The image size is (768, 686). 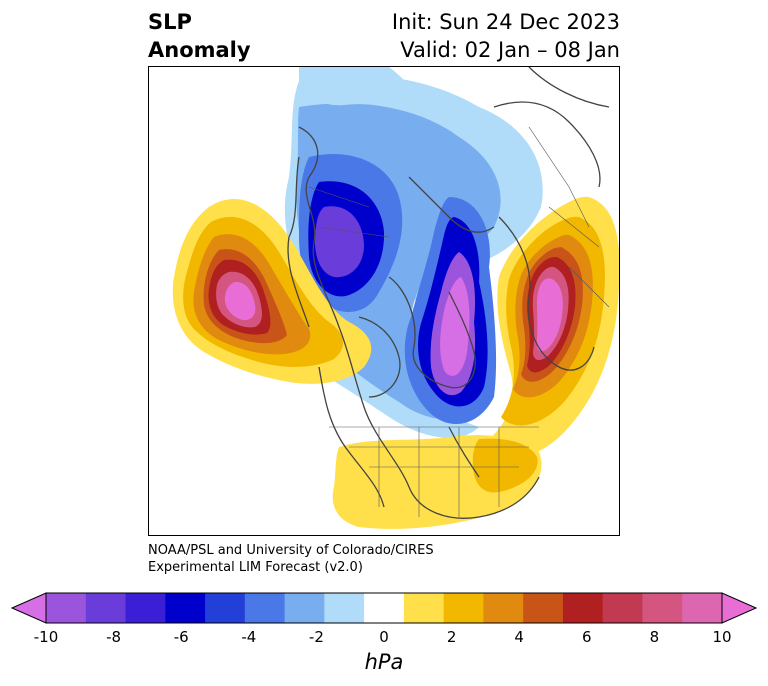 I want to click on anomaly-region-amber-us, so click(x=505, y=465).